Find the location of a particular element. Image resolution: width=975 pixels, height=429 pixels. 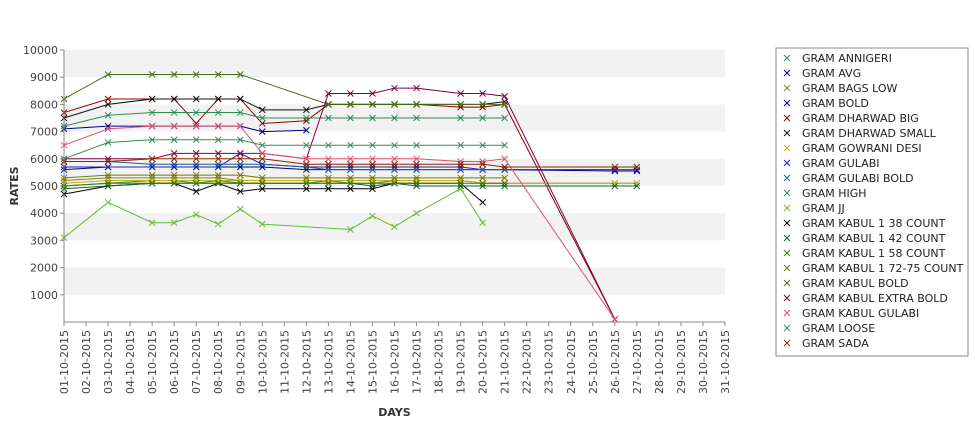

legend-marker is located at coordinates (787, 103).